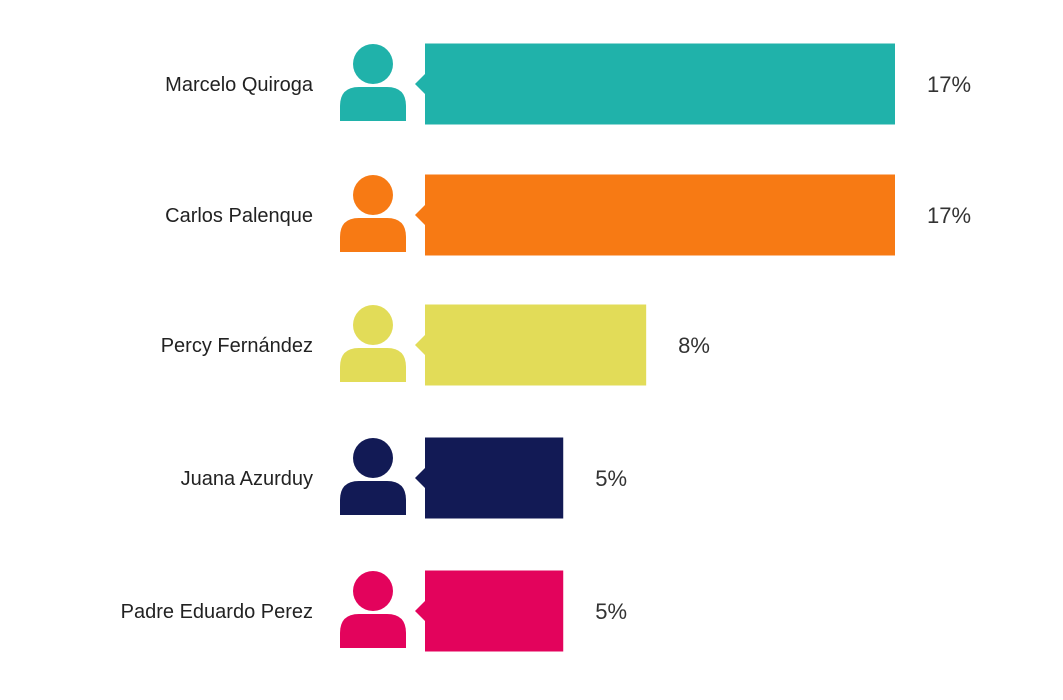  Describe the element at coordinates (247, 479) in the screenshot. I see `category-label: Juana Azurduy` at that location.